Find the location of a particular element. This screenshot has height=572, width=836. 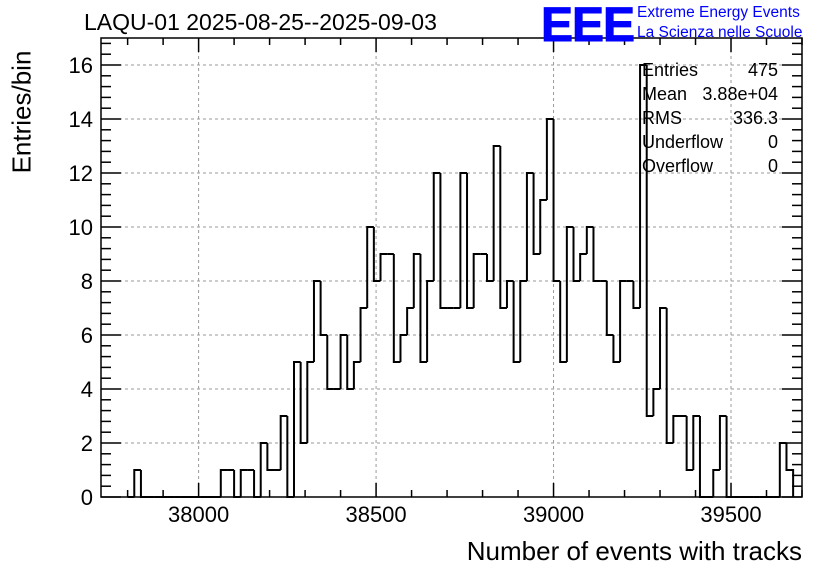

stats-row-overflow: Overflow 0 is located at coordinates (710, 168).